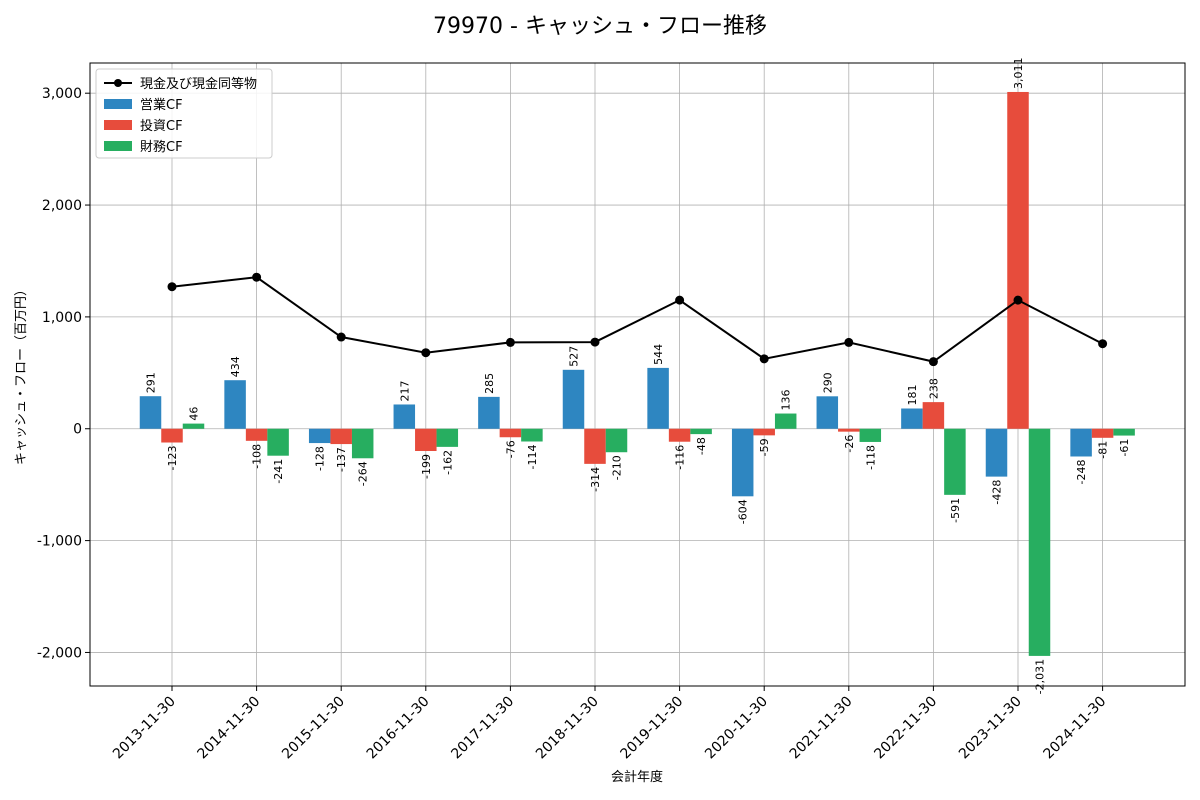  What do you see at coordinates (1081, 471) in the screenshot?
I see `data-label: -248` at bounding box center [1081, 471].